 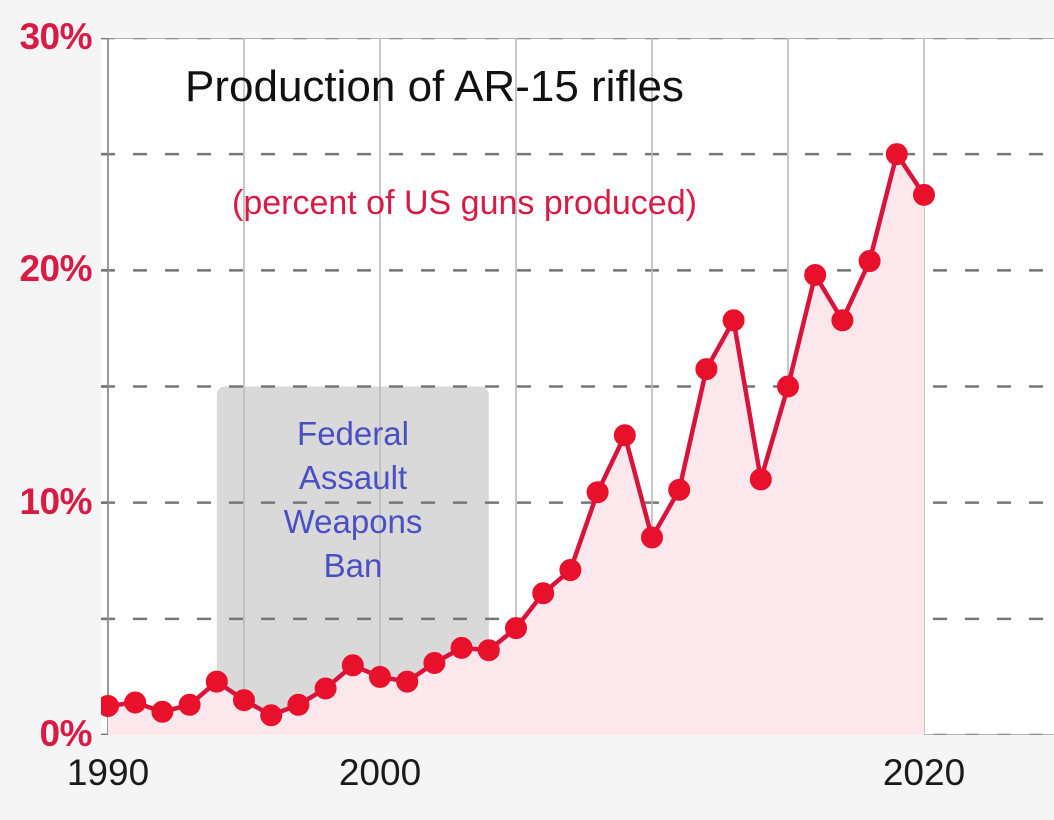 What do you see at coordinates (66, 733) in the screenshot?
I see `y-axis-tick-label: 0%` at bounding box center [66, 733].